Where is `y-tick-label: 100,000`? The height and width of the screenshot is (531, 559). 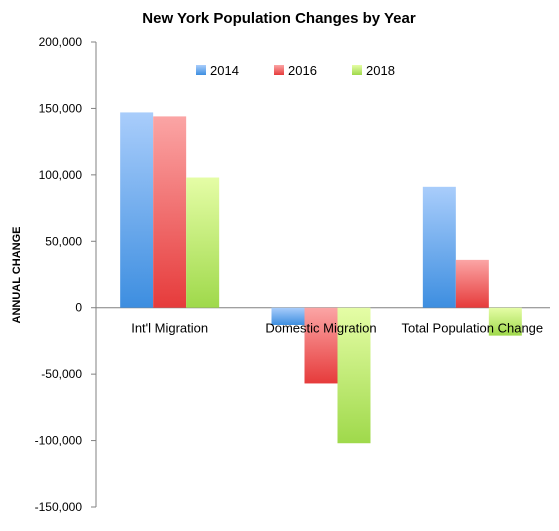 y-tick-label: 100,000 is located at coordinates (61, 175).